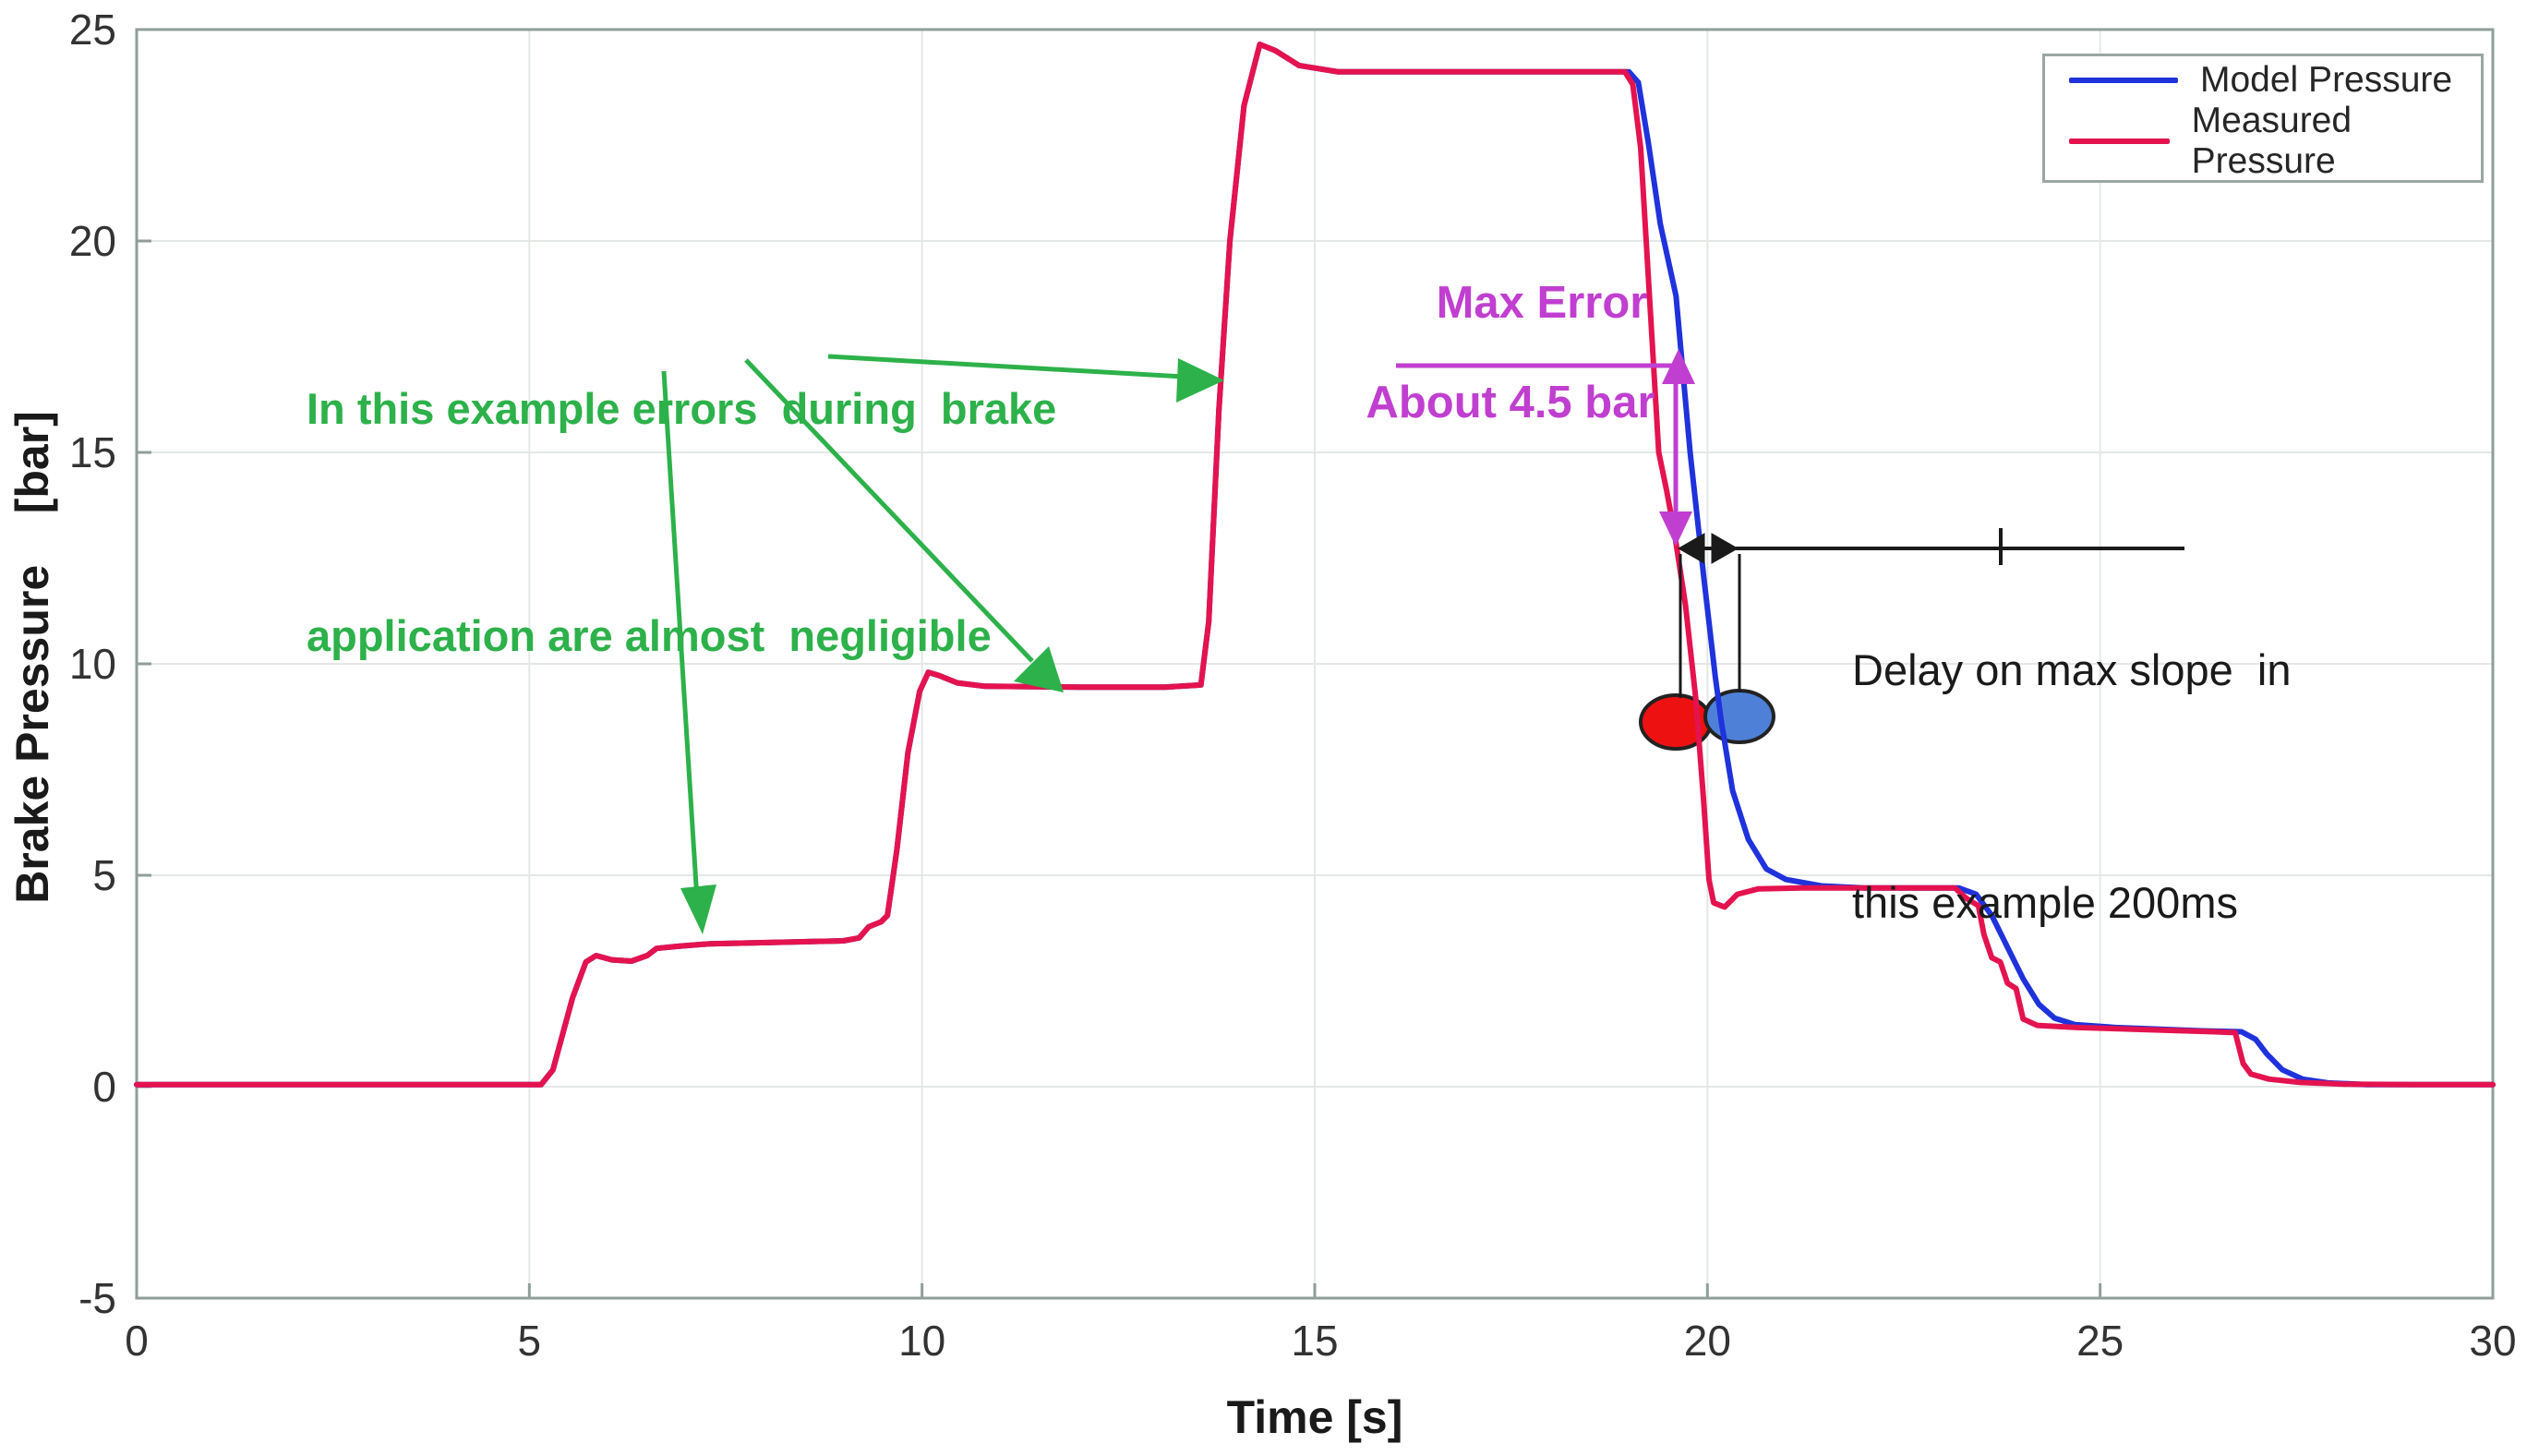  I want to click on y-tick-label: 25, so click(92, 30).